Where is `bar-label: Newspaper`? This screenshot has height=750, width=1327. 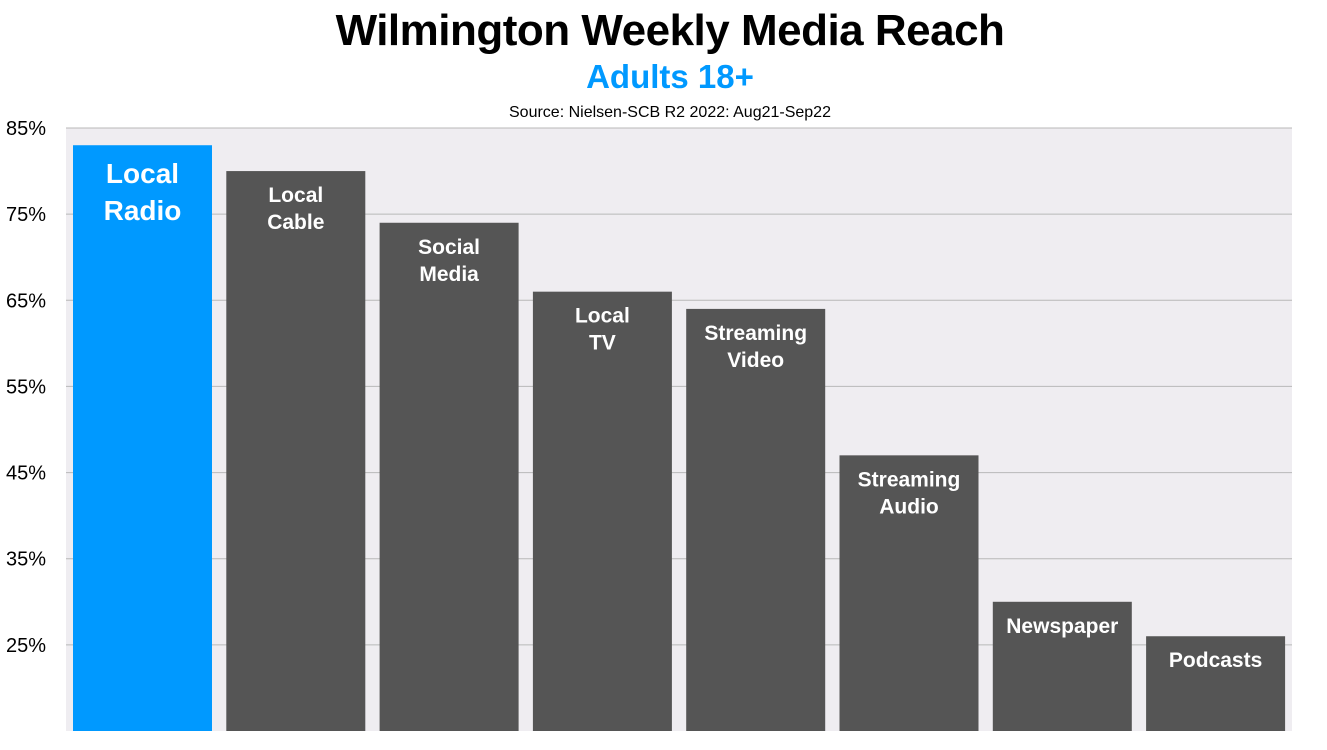
bar-label: Newspaper is located at coordinates (1062, 626).